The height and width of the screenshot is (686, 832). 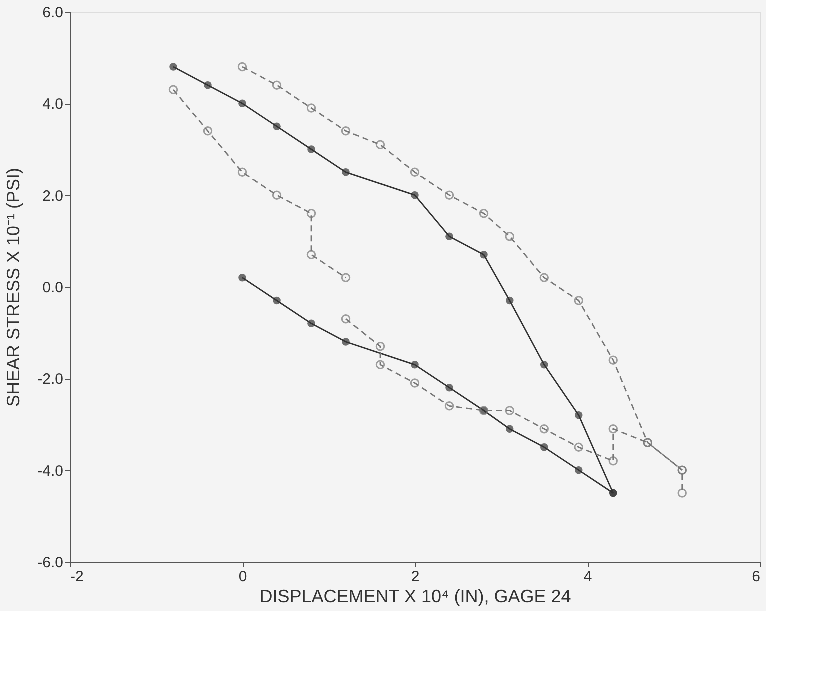 What do you see at coordinates (51, 379) in the screenshot?
I see `y-tick-label: -2.0` at bounding box center [51, 379].